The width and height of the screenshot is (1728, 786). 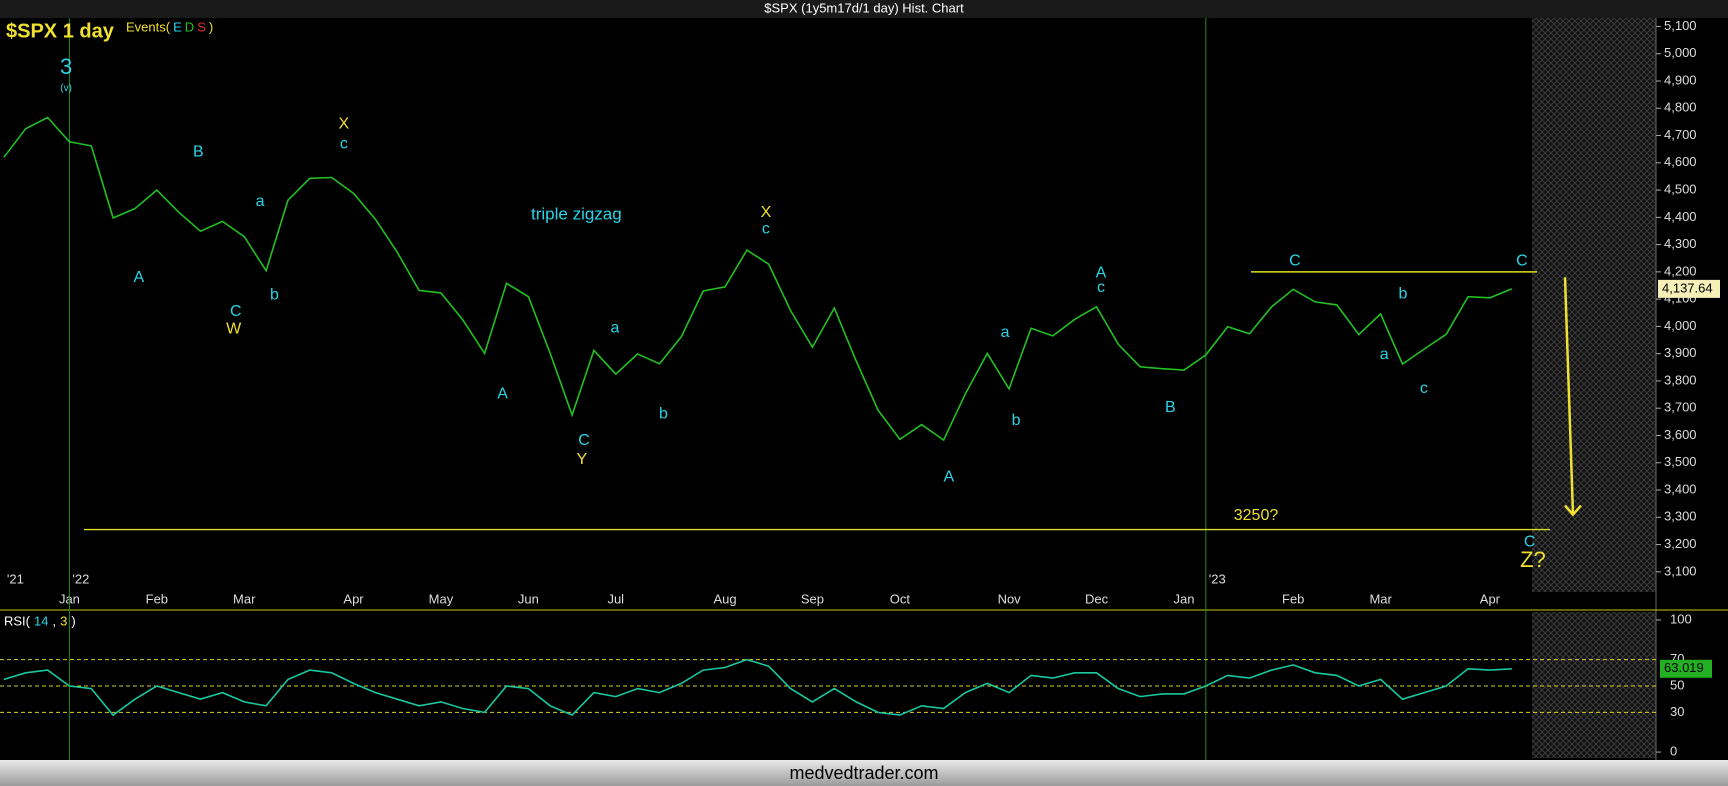 I want to click on footer-bar, so click(x=864, y=773).